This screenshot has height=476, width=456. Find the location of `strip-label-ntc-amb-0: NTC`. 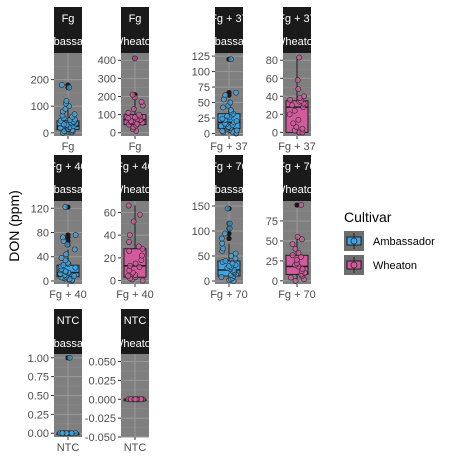

strip-label-ntc-amb-0: NTC is located at coordinates (68, 321).